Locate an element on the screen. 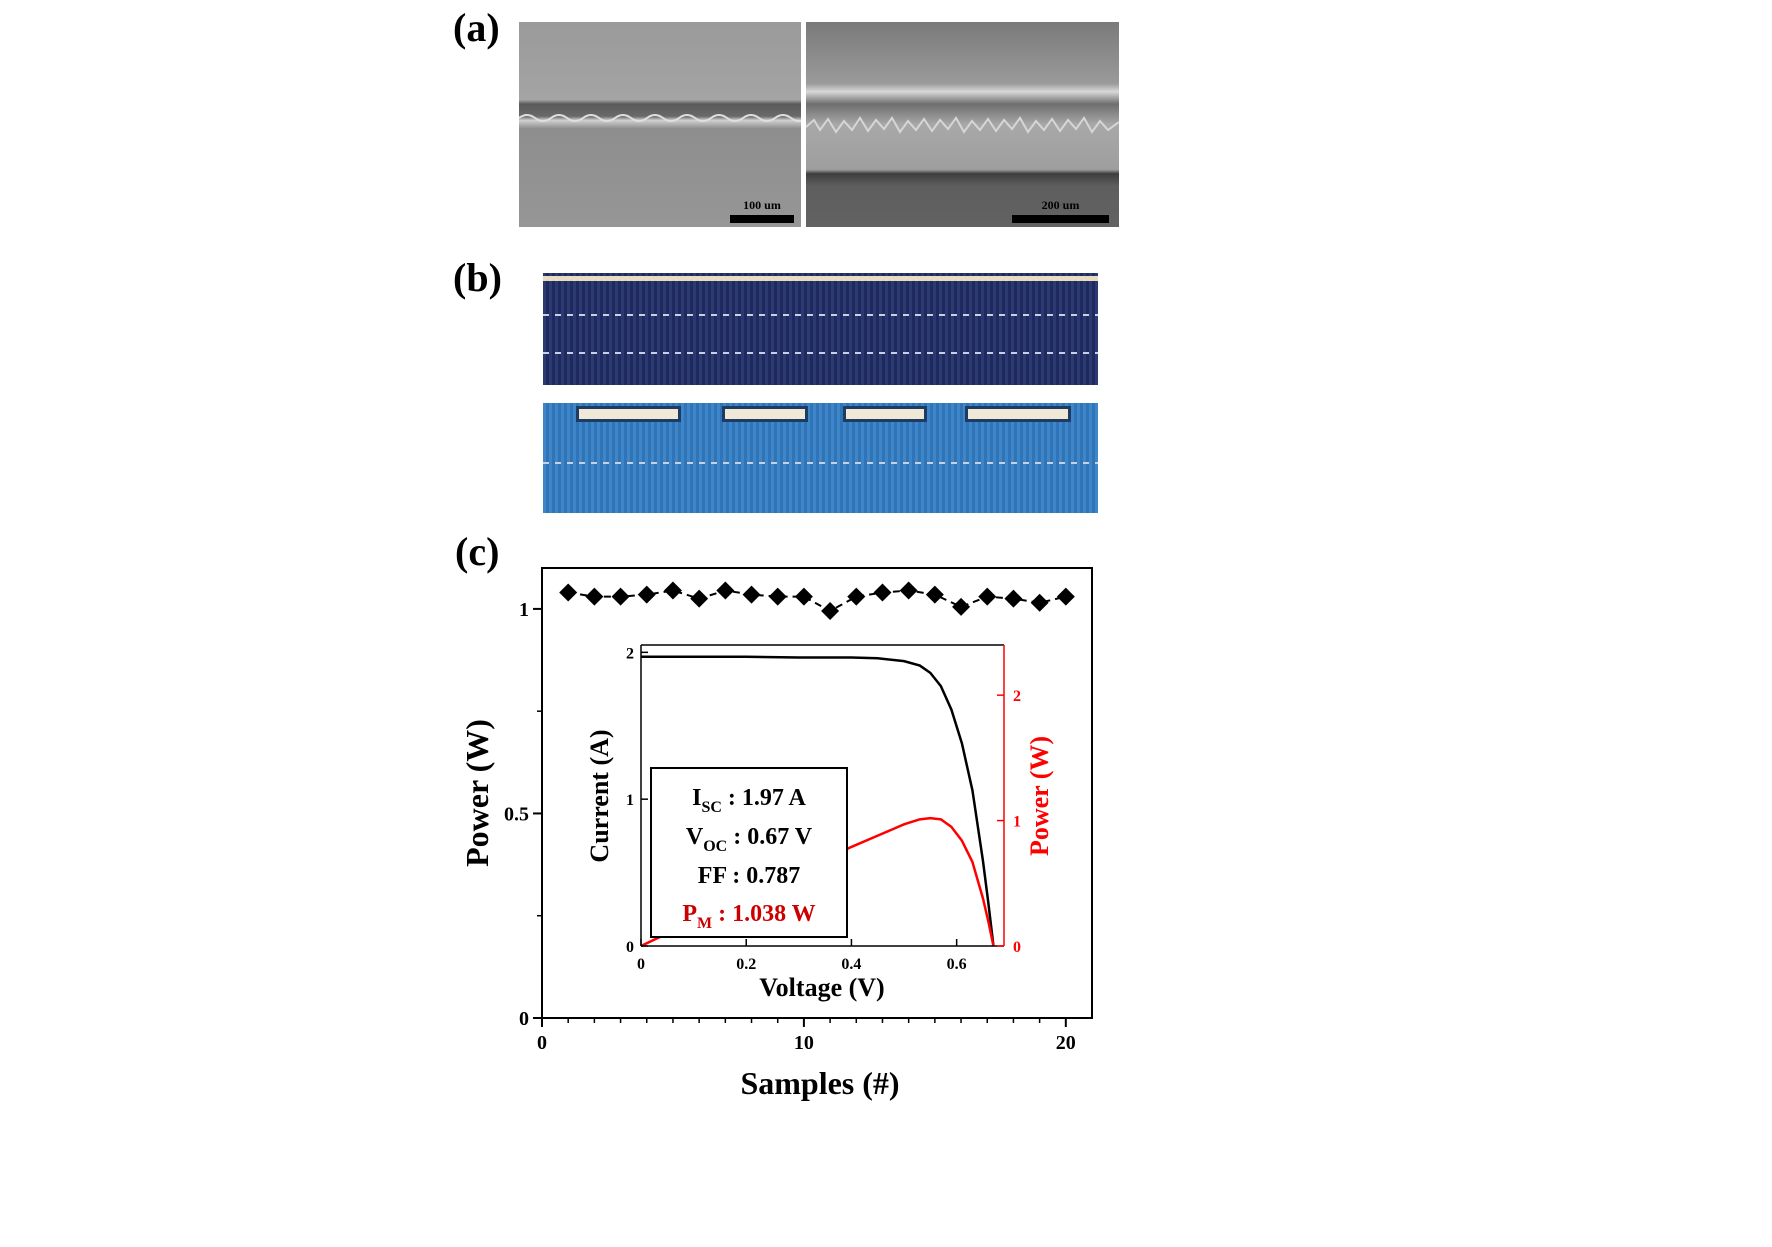  inset-series-current is located at coordinates (818, 801).